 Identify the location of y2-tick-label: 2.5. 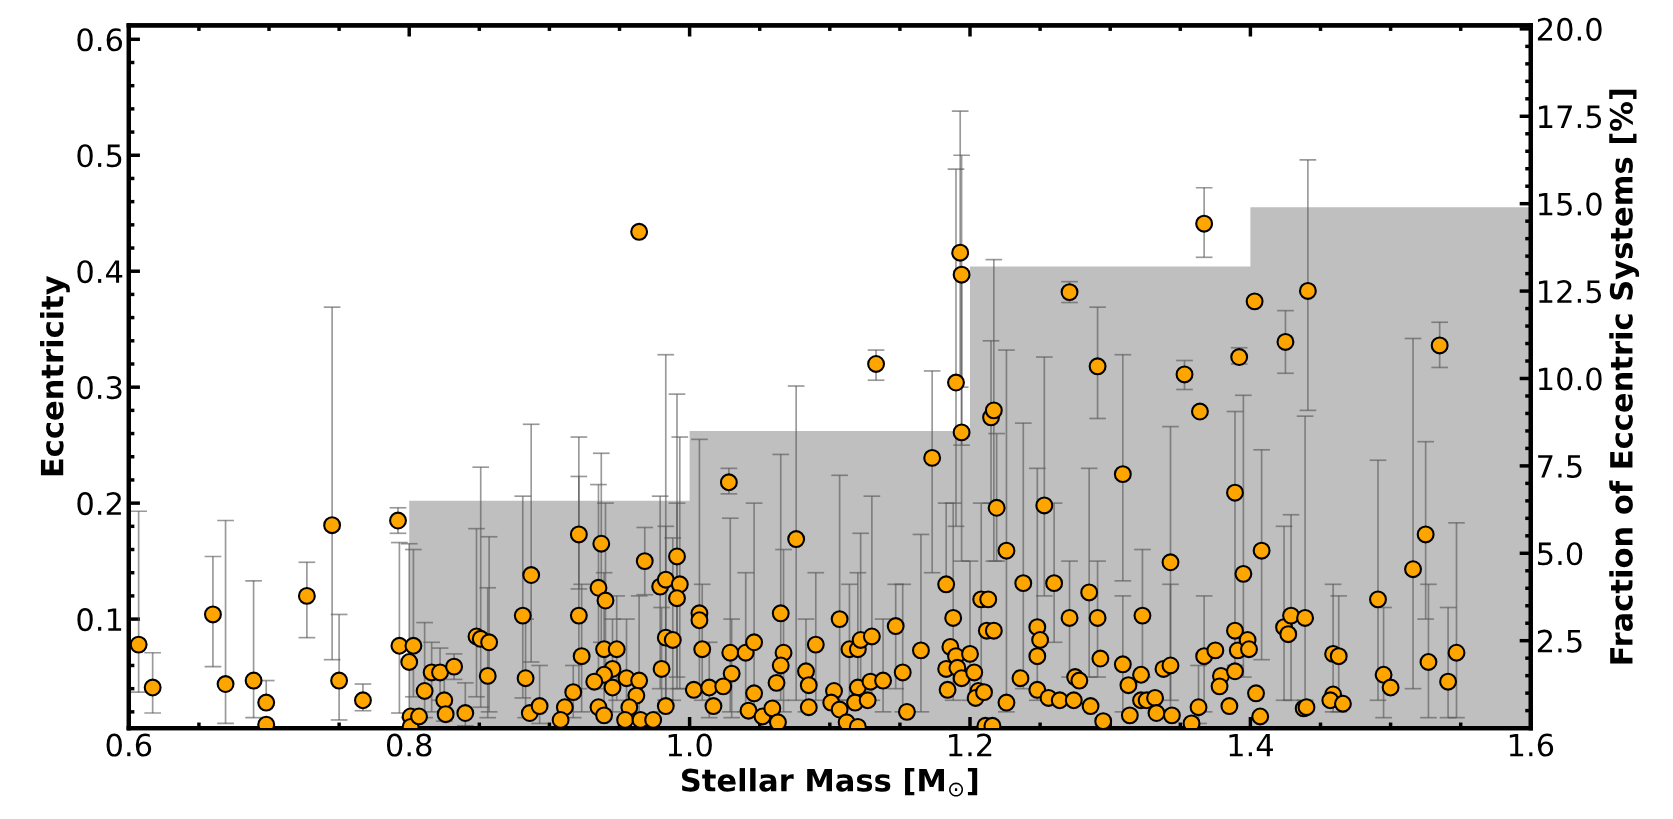
(1559, 641).